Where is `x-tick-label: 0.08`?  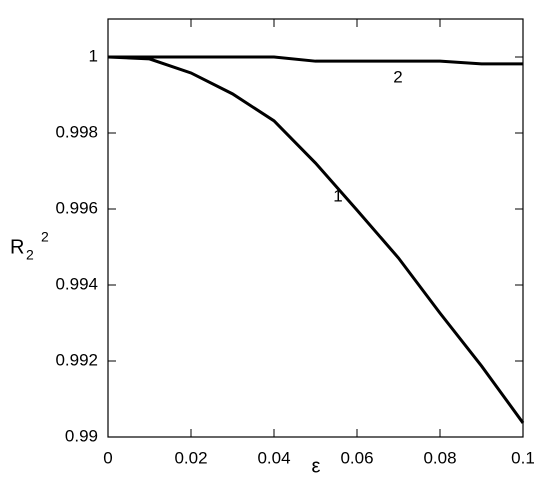
x-tick-label: 0.08 is located at coordinates (439, 457).